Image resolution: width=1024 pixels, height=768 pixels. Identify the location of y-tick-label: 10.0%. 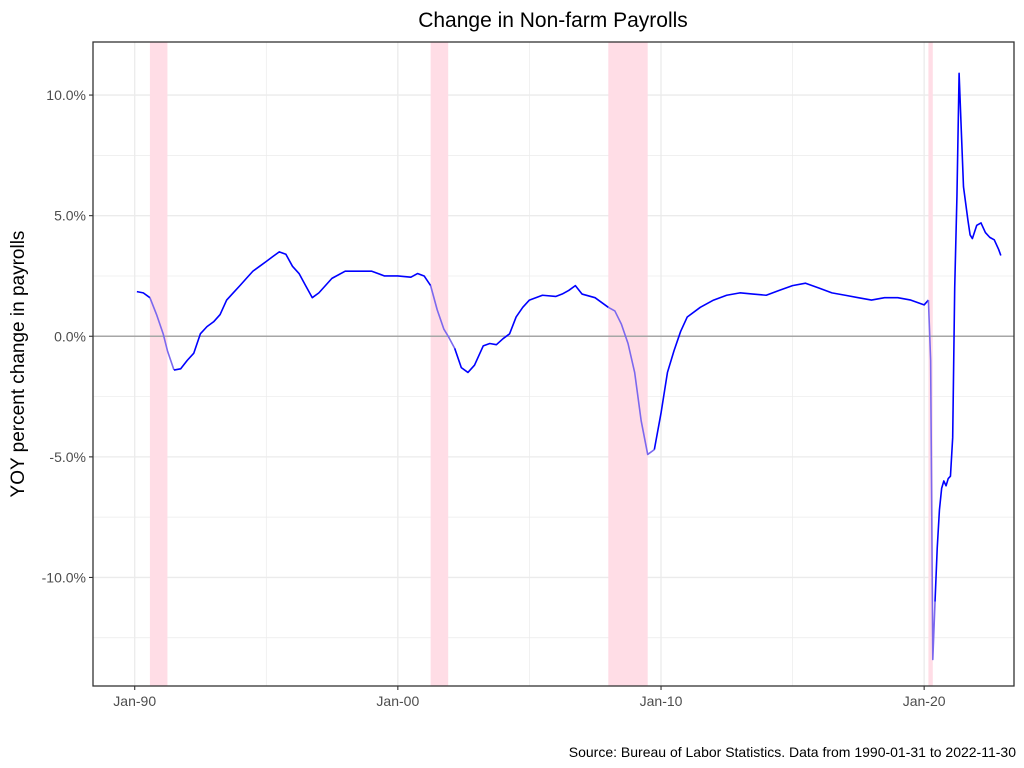
(66, 95).